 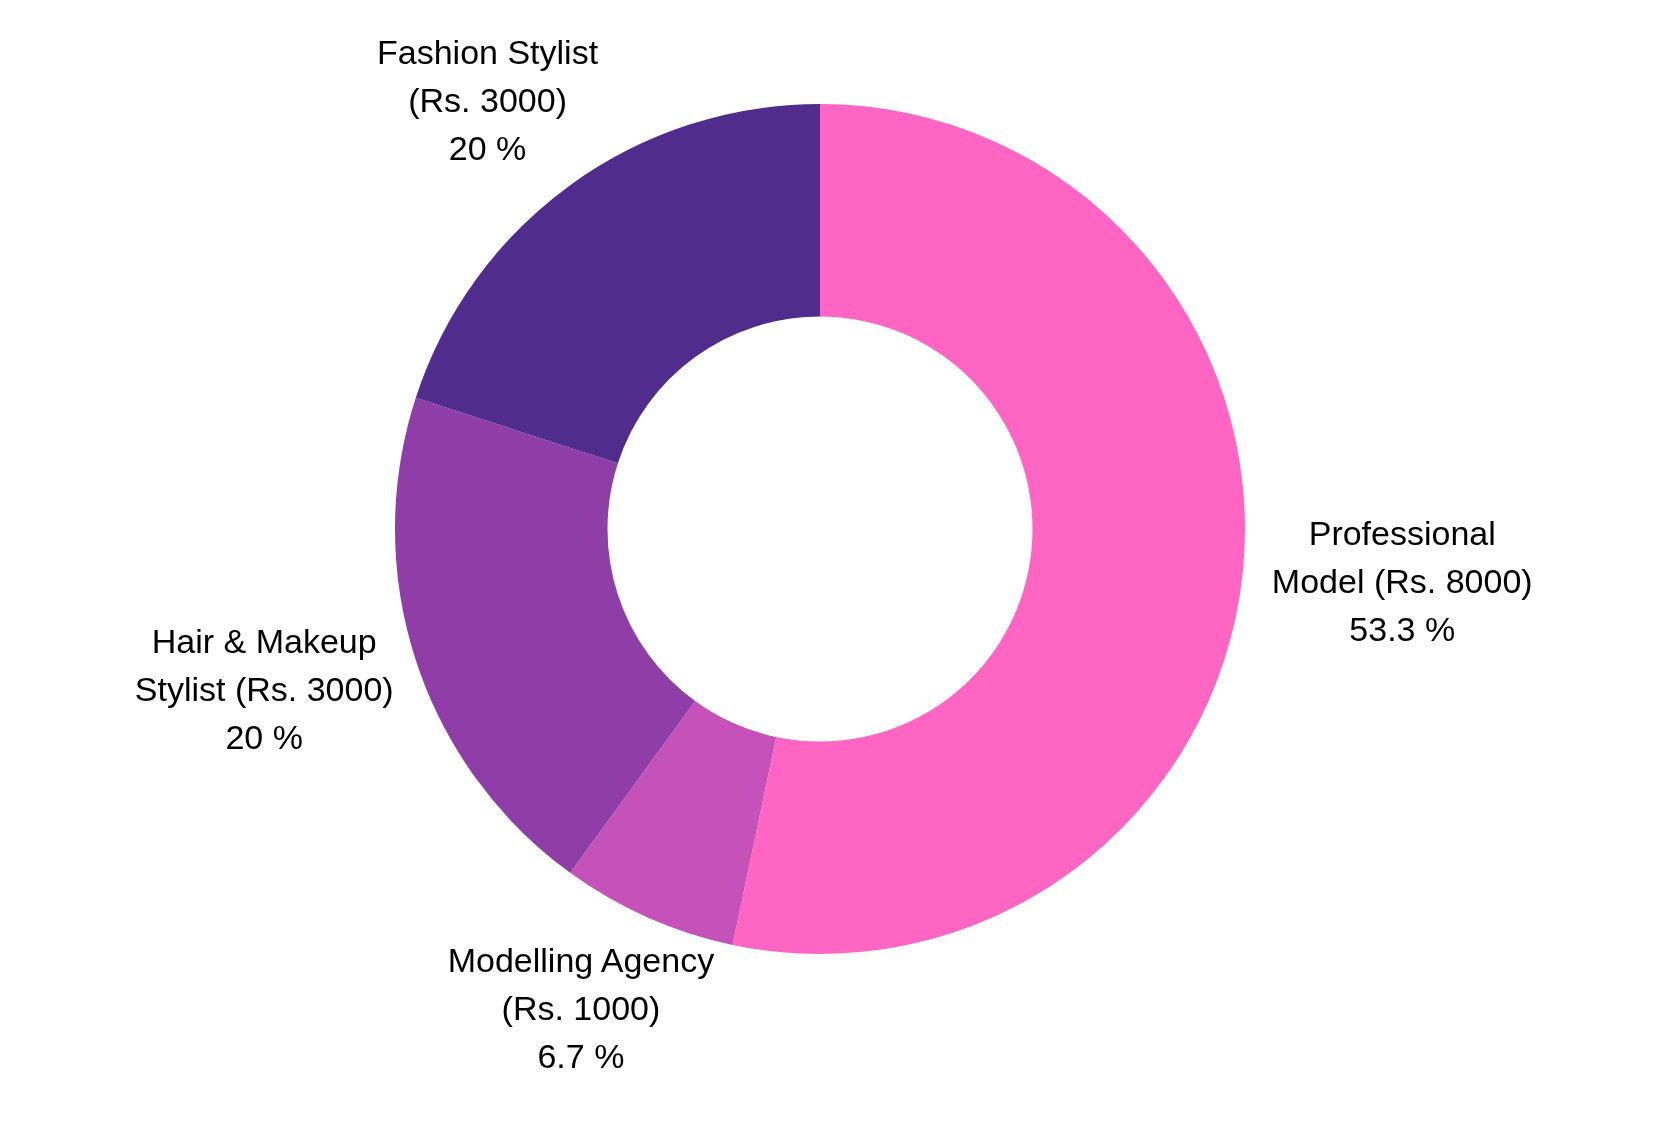 What do you see at coordinates (264, 665) in the screenshot?
I see `slice-label: Hair & Makeup Stylist (Rs. 3000)` at bounding box center [264, 665].